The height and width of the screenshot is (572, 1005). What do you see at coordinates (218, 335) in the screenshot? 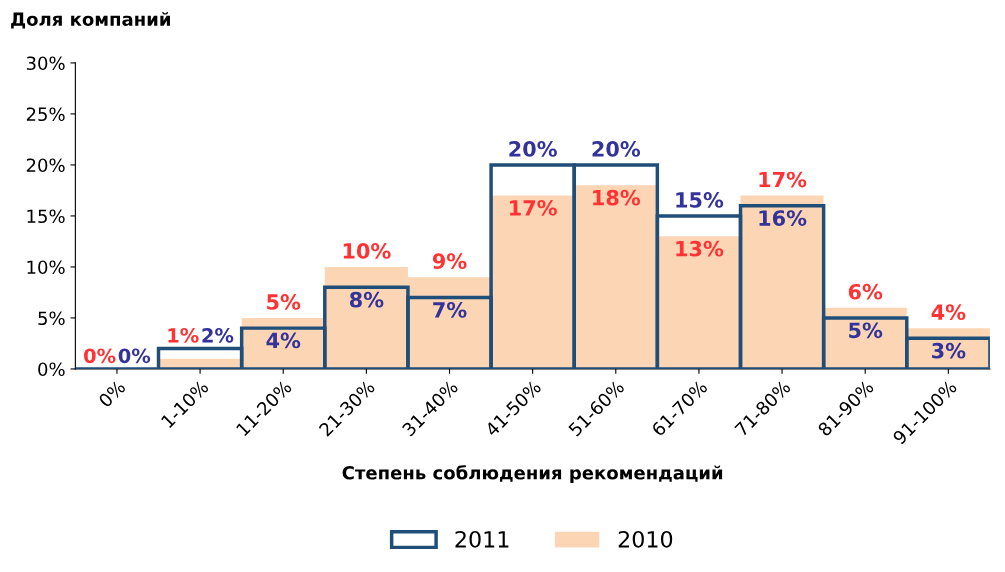
I see `data-label: 2%` at bounding box center [218, 335].